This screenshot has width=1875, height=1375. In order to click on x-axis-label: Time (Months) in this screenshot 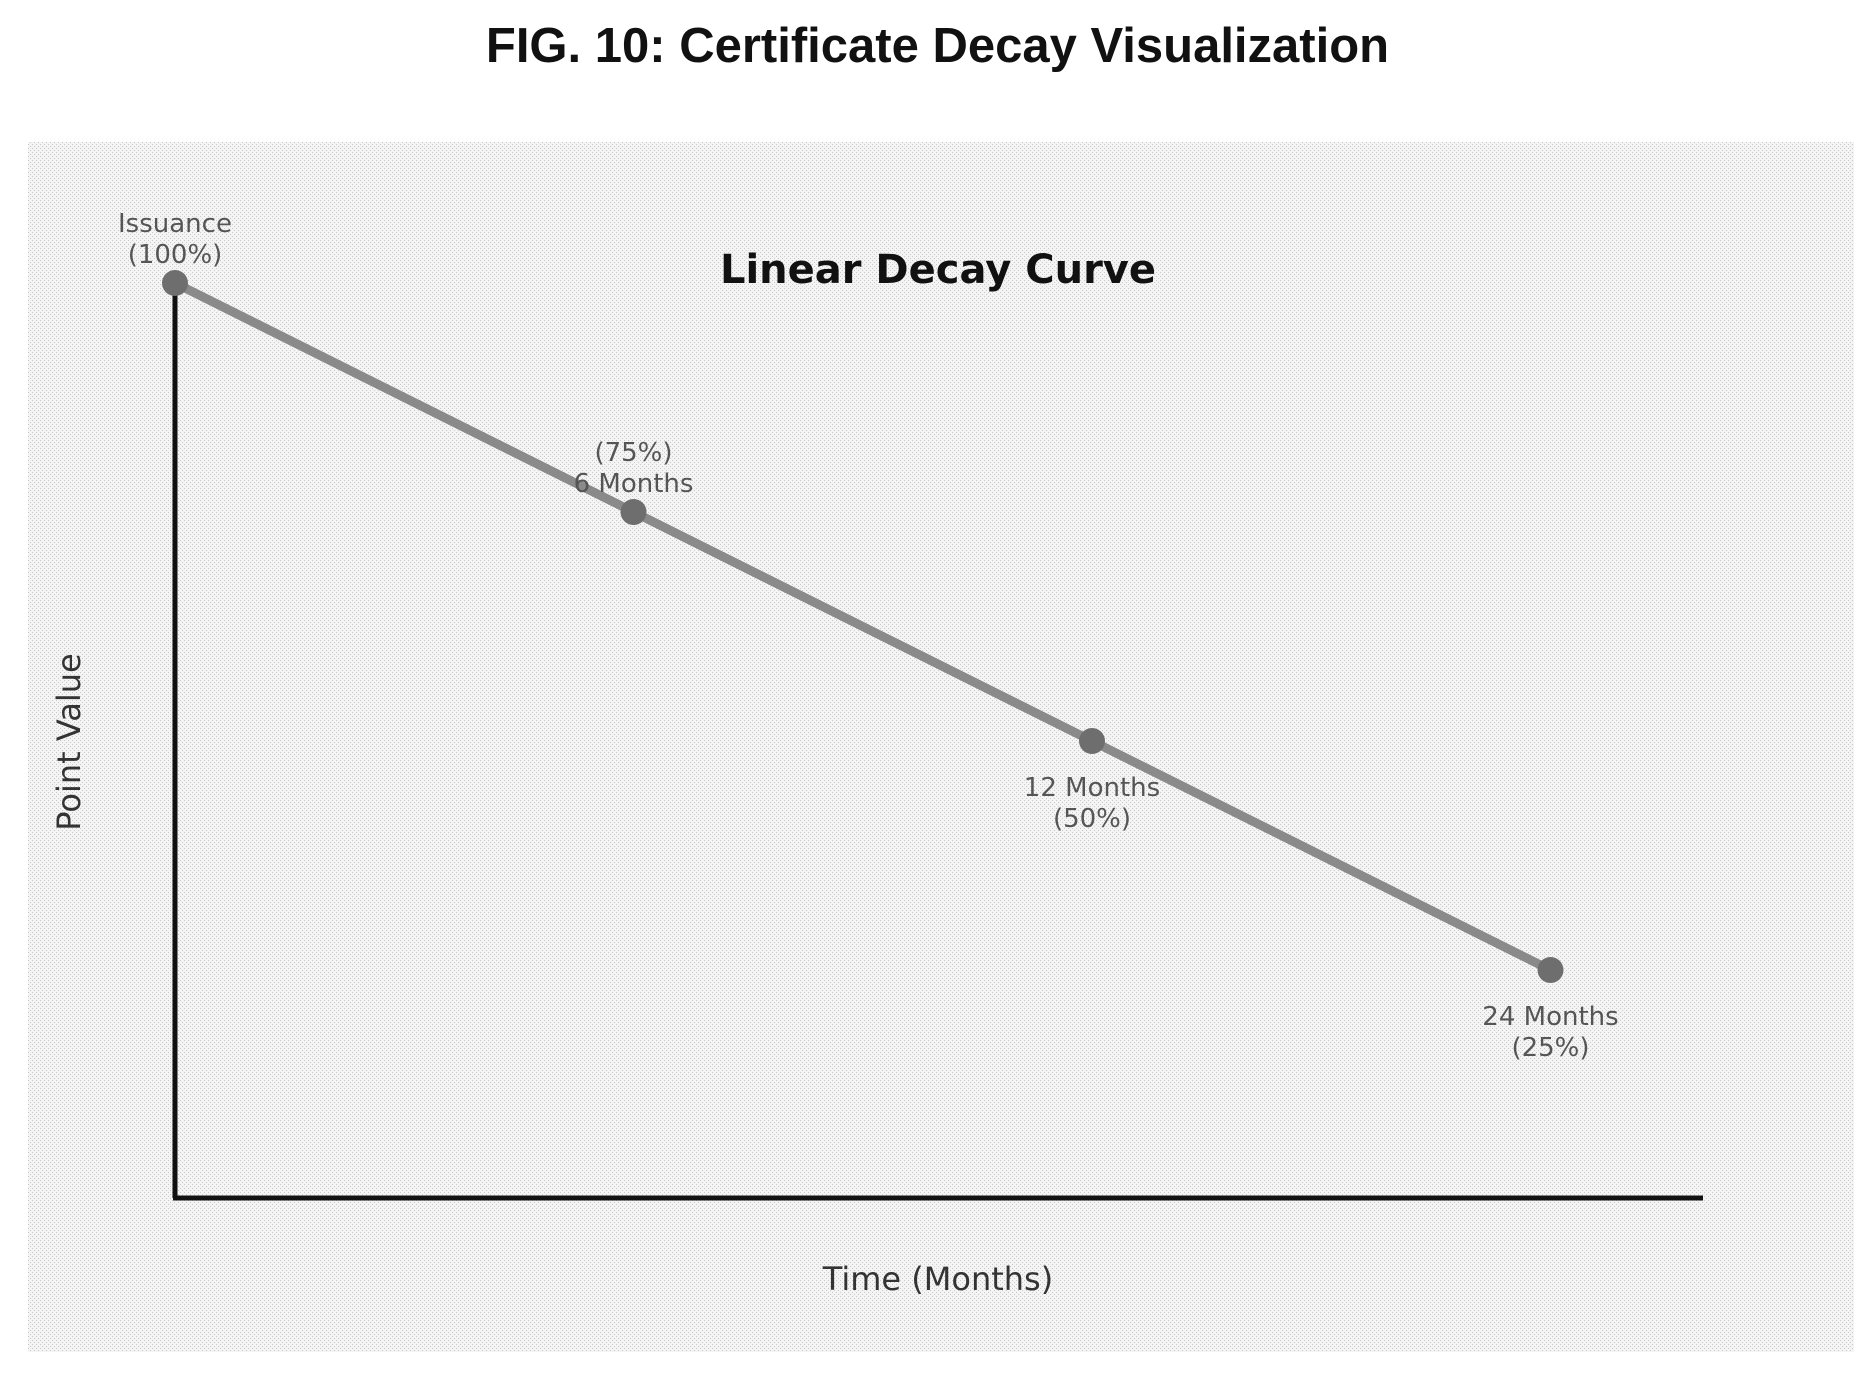, I will do `click(937, 1279)`.